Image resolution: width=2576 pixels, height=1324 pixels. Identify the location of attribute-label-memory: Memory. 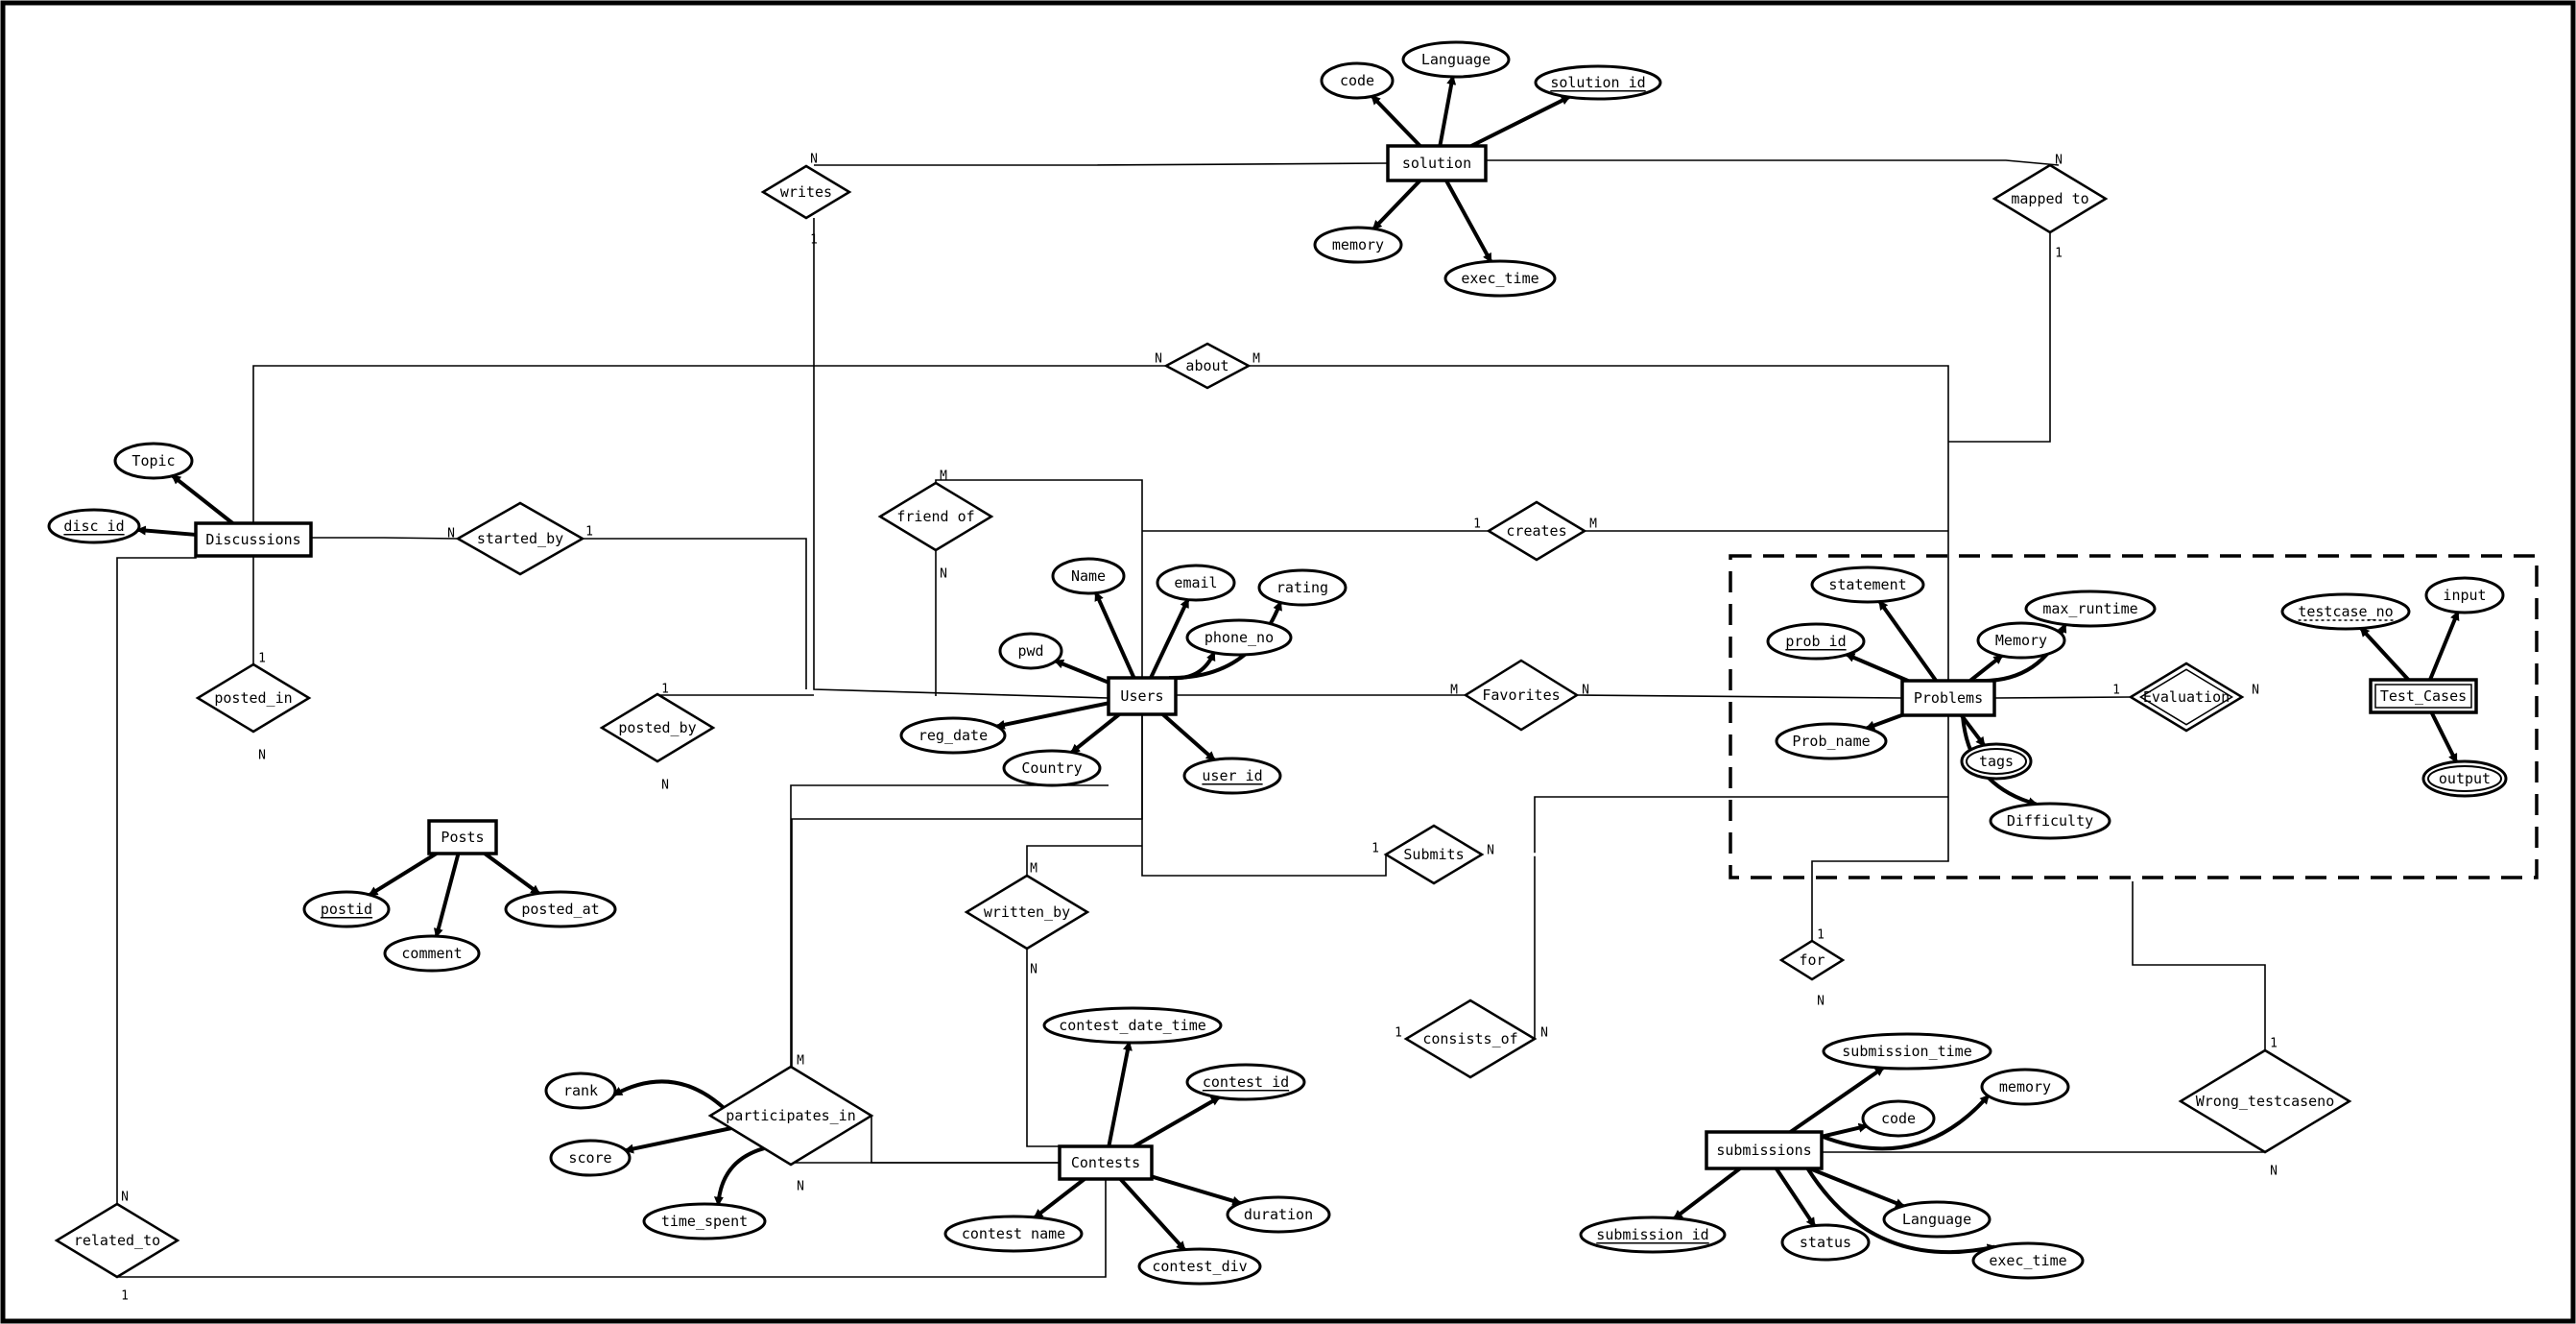
(2021, 641).